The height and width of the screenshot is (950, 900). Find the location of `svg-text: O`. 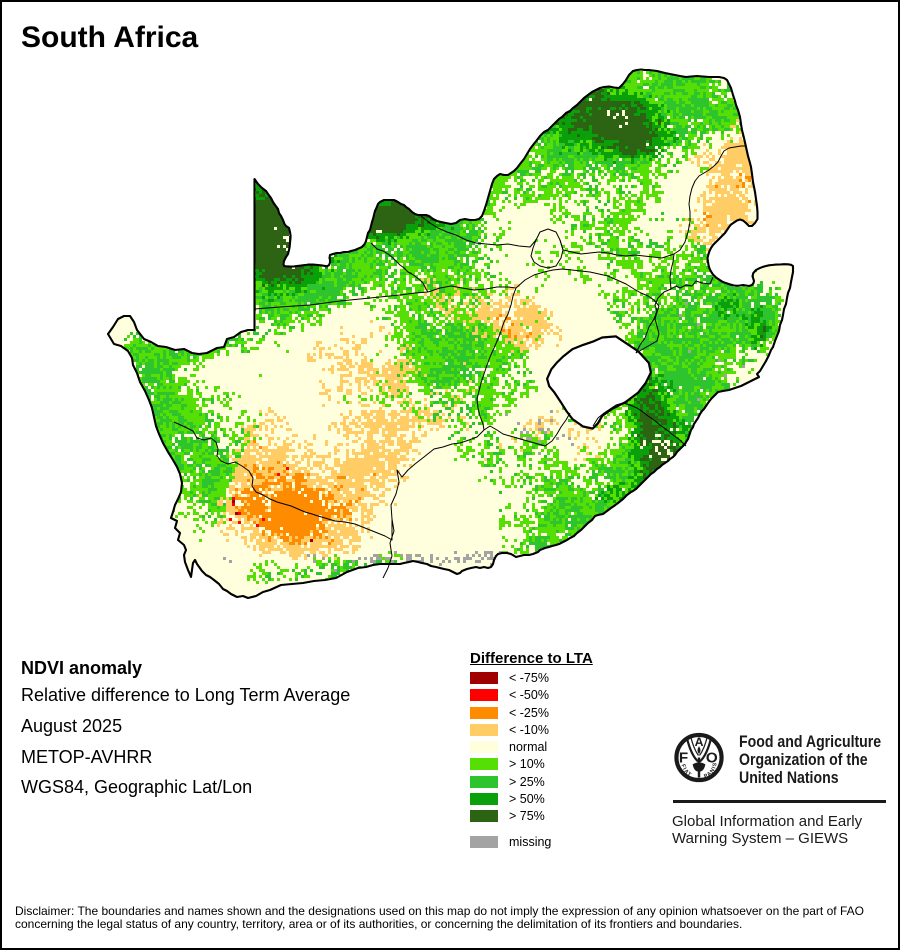

svg-text: O is located at coordinates (712, 757).